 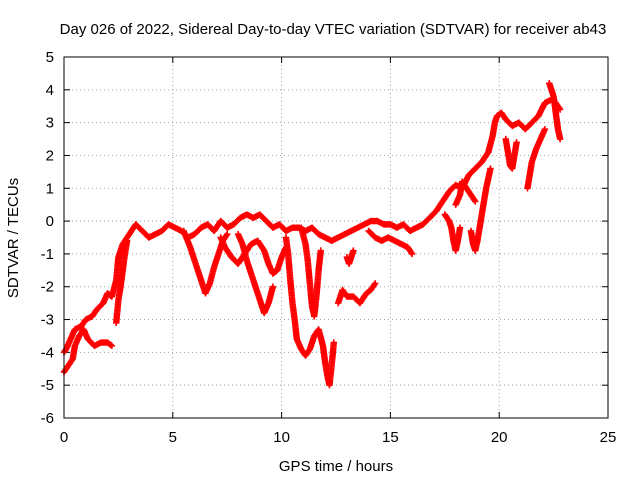 I want to click on y-tick-label-2: -4, so click(x=47, y=352).